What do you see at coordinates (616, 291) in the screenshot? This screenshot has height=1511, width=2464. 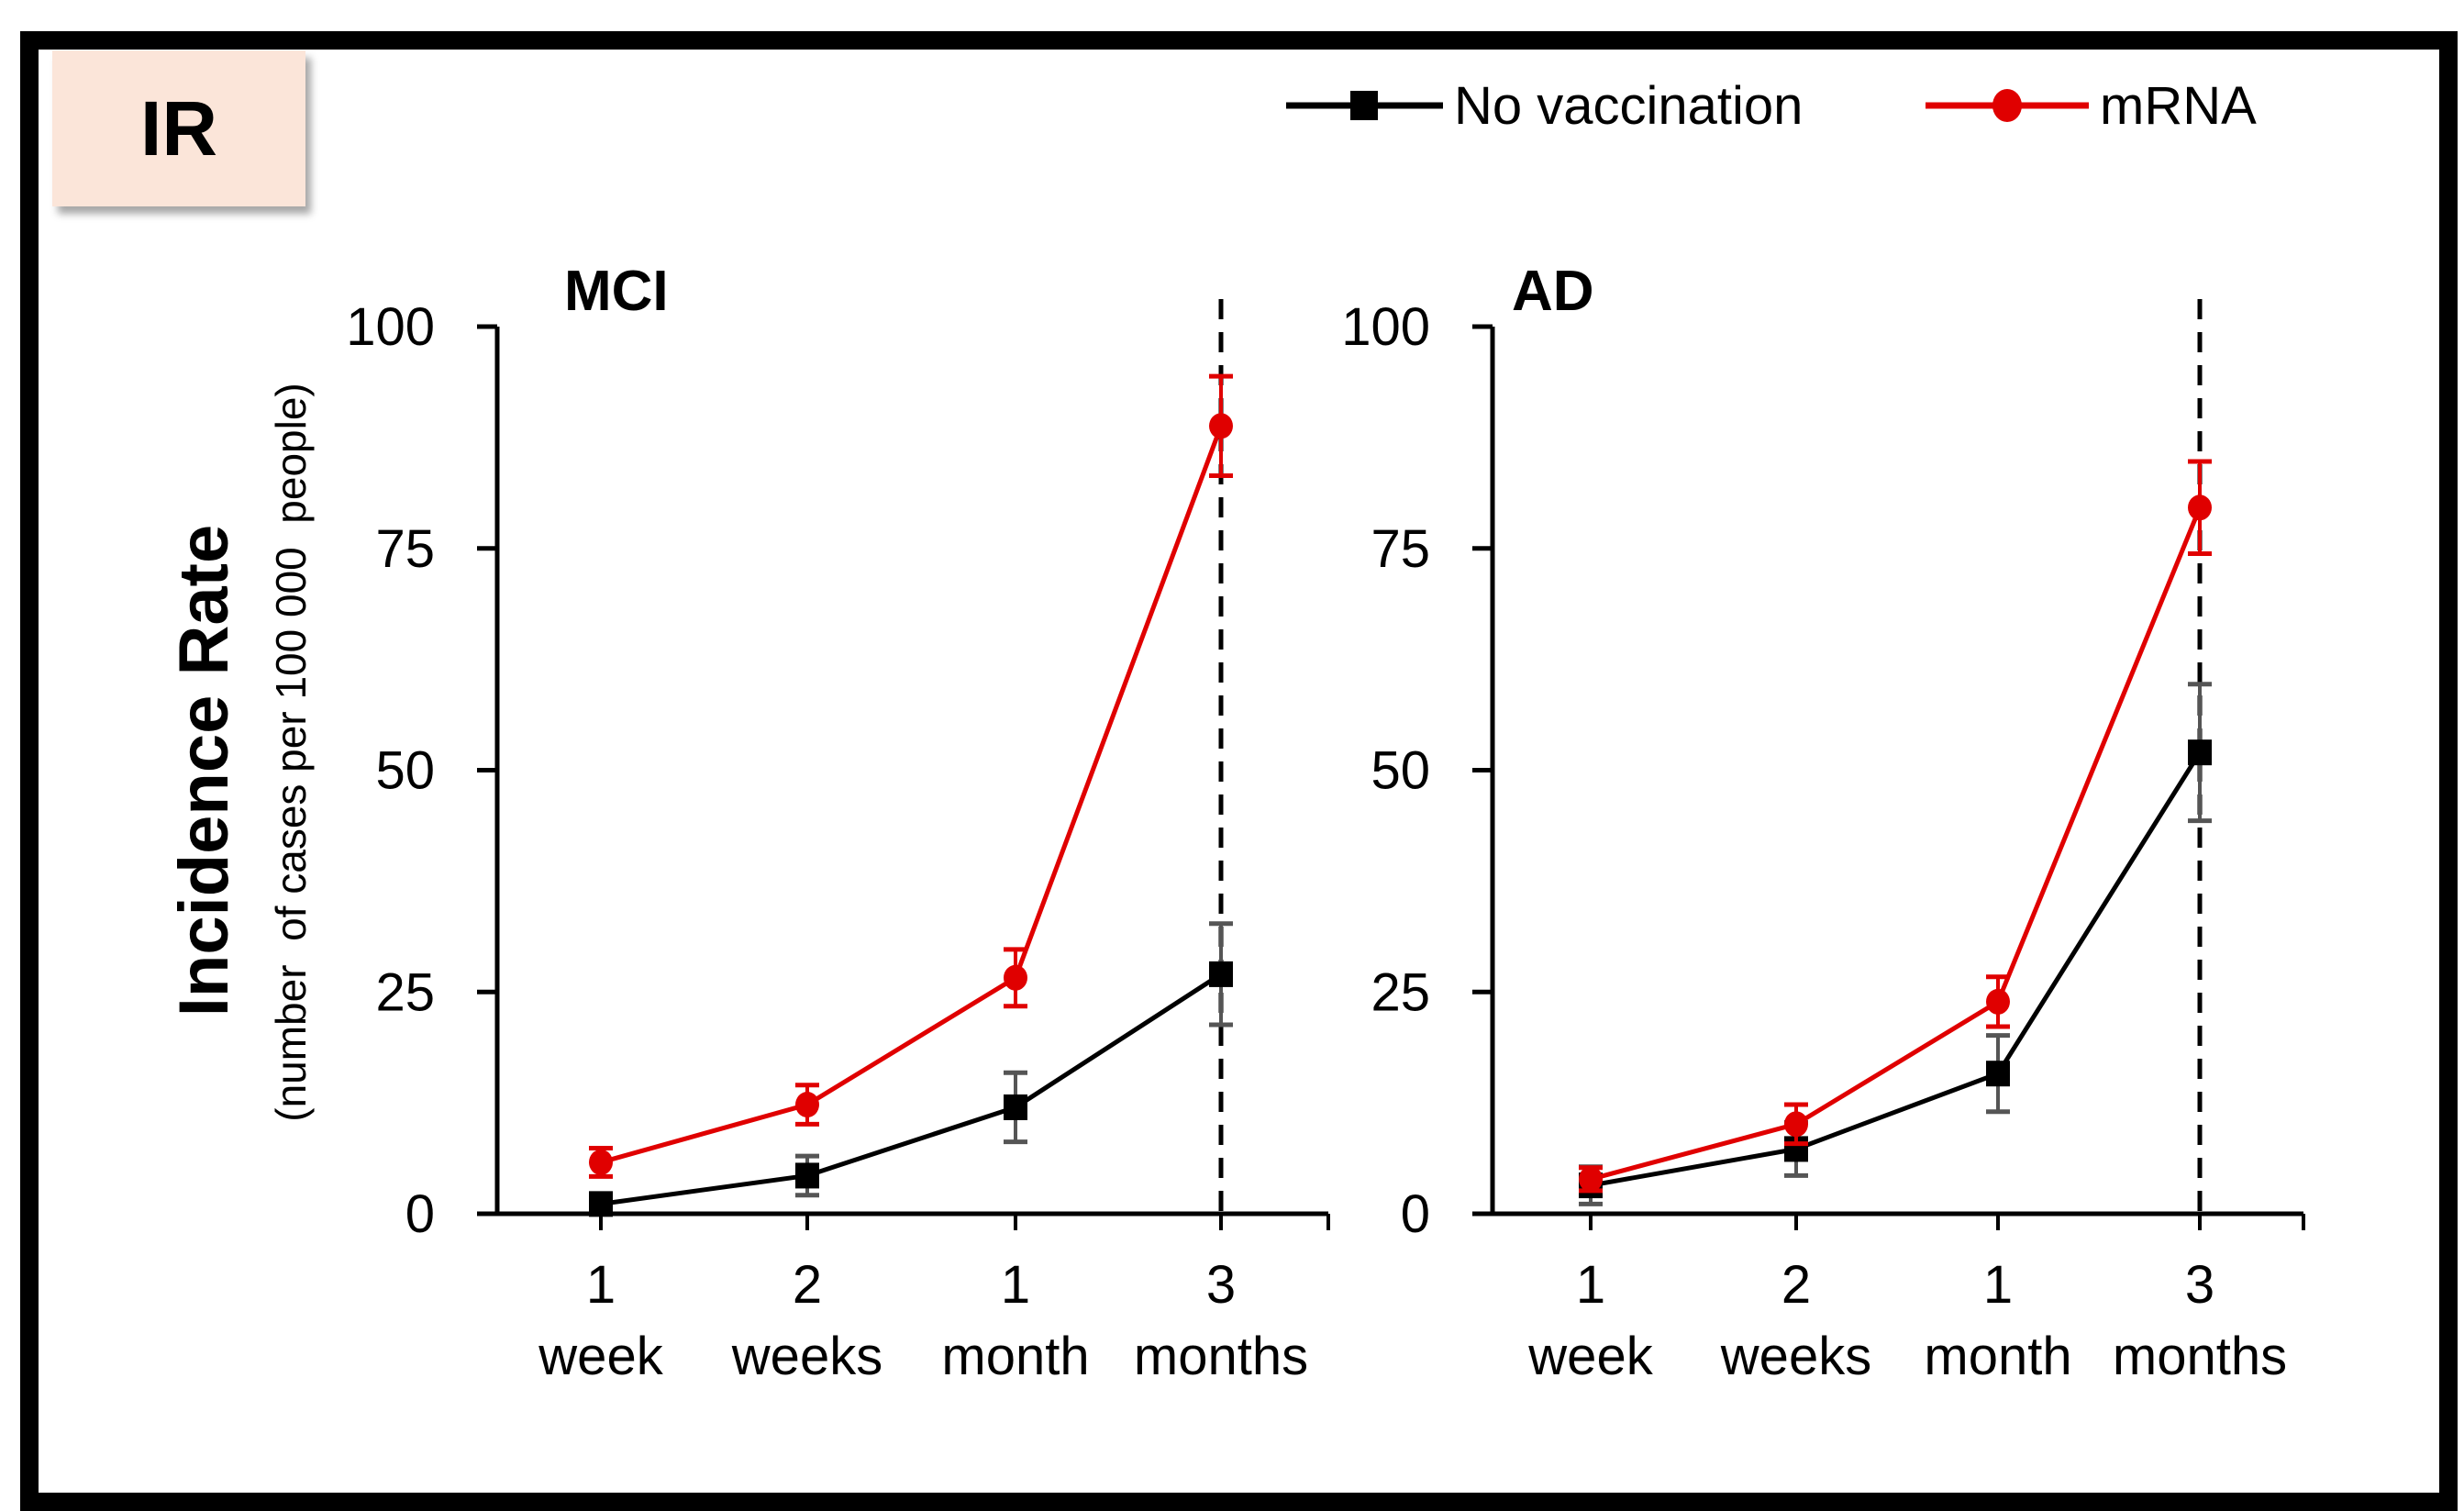 I see `panel-title: MCI` at bounding box center [616, 291].